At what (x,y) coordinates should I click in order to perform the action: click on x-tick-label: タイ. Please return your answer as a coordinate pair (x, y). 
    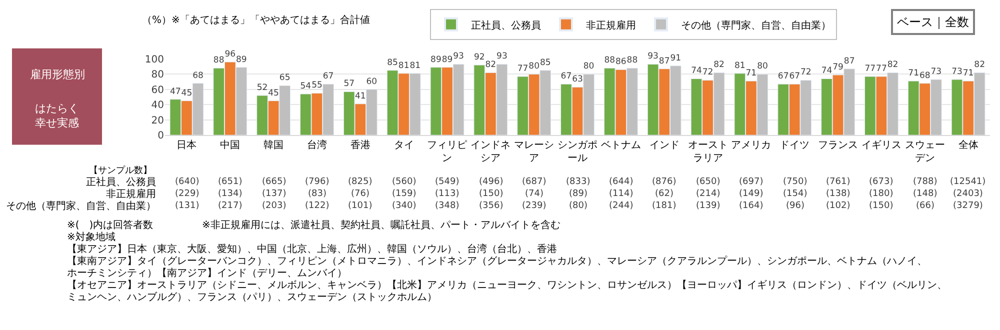
    Looking at the image, I should click on (404, 146).